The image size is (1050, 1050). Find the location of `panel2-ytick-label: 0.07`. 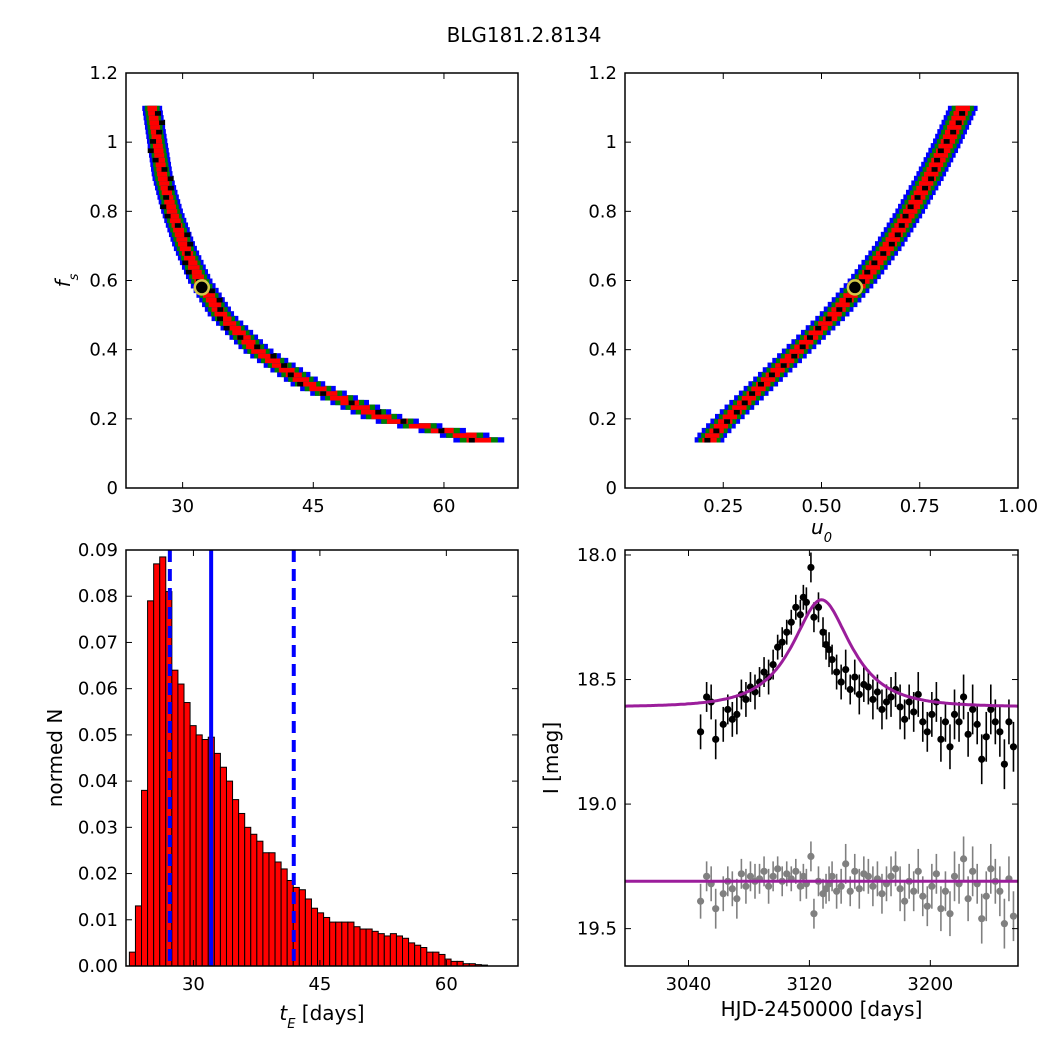

panel2-ytick-label: 0.07 is located at coordinates (98, 642).